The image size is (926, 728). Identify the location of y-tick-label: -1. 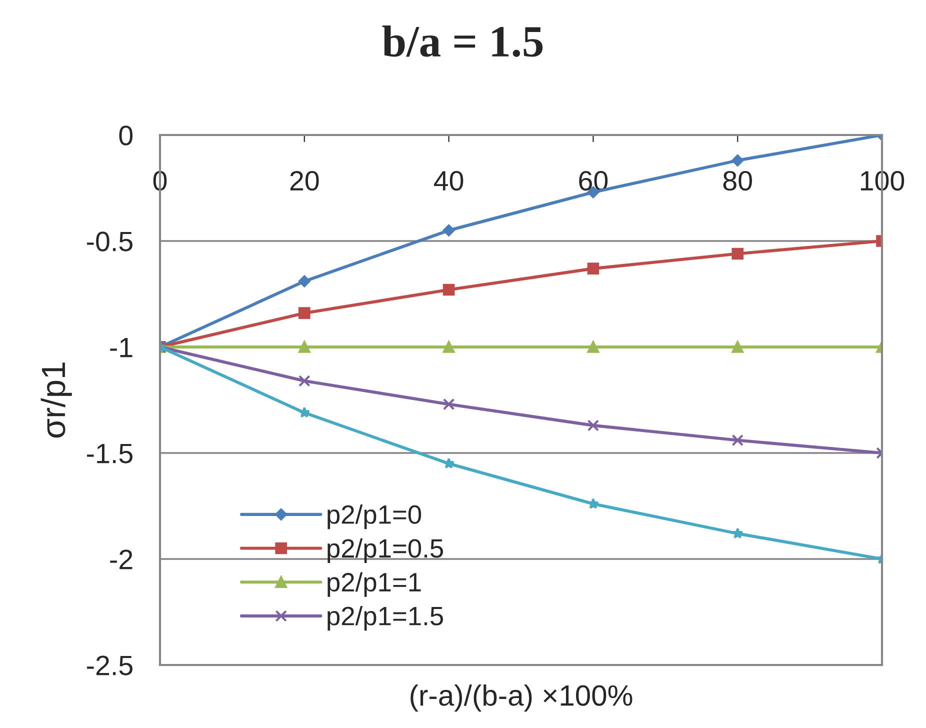
(121, 348).